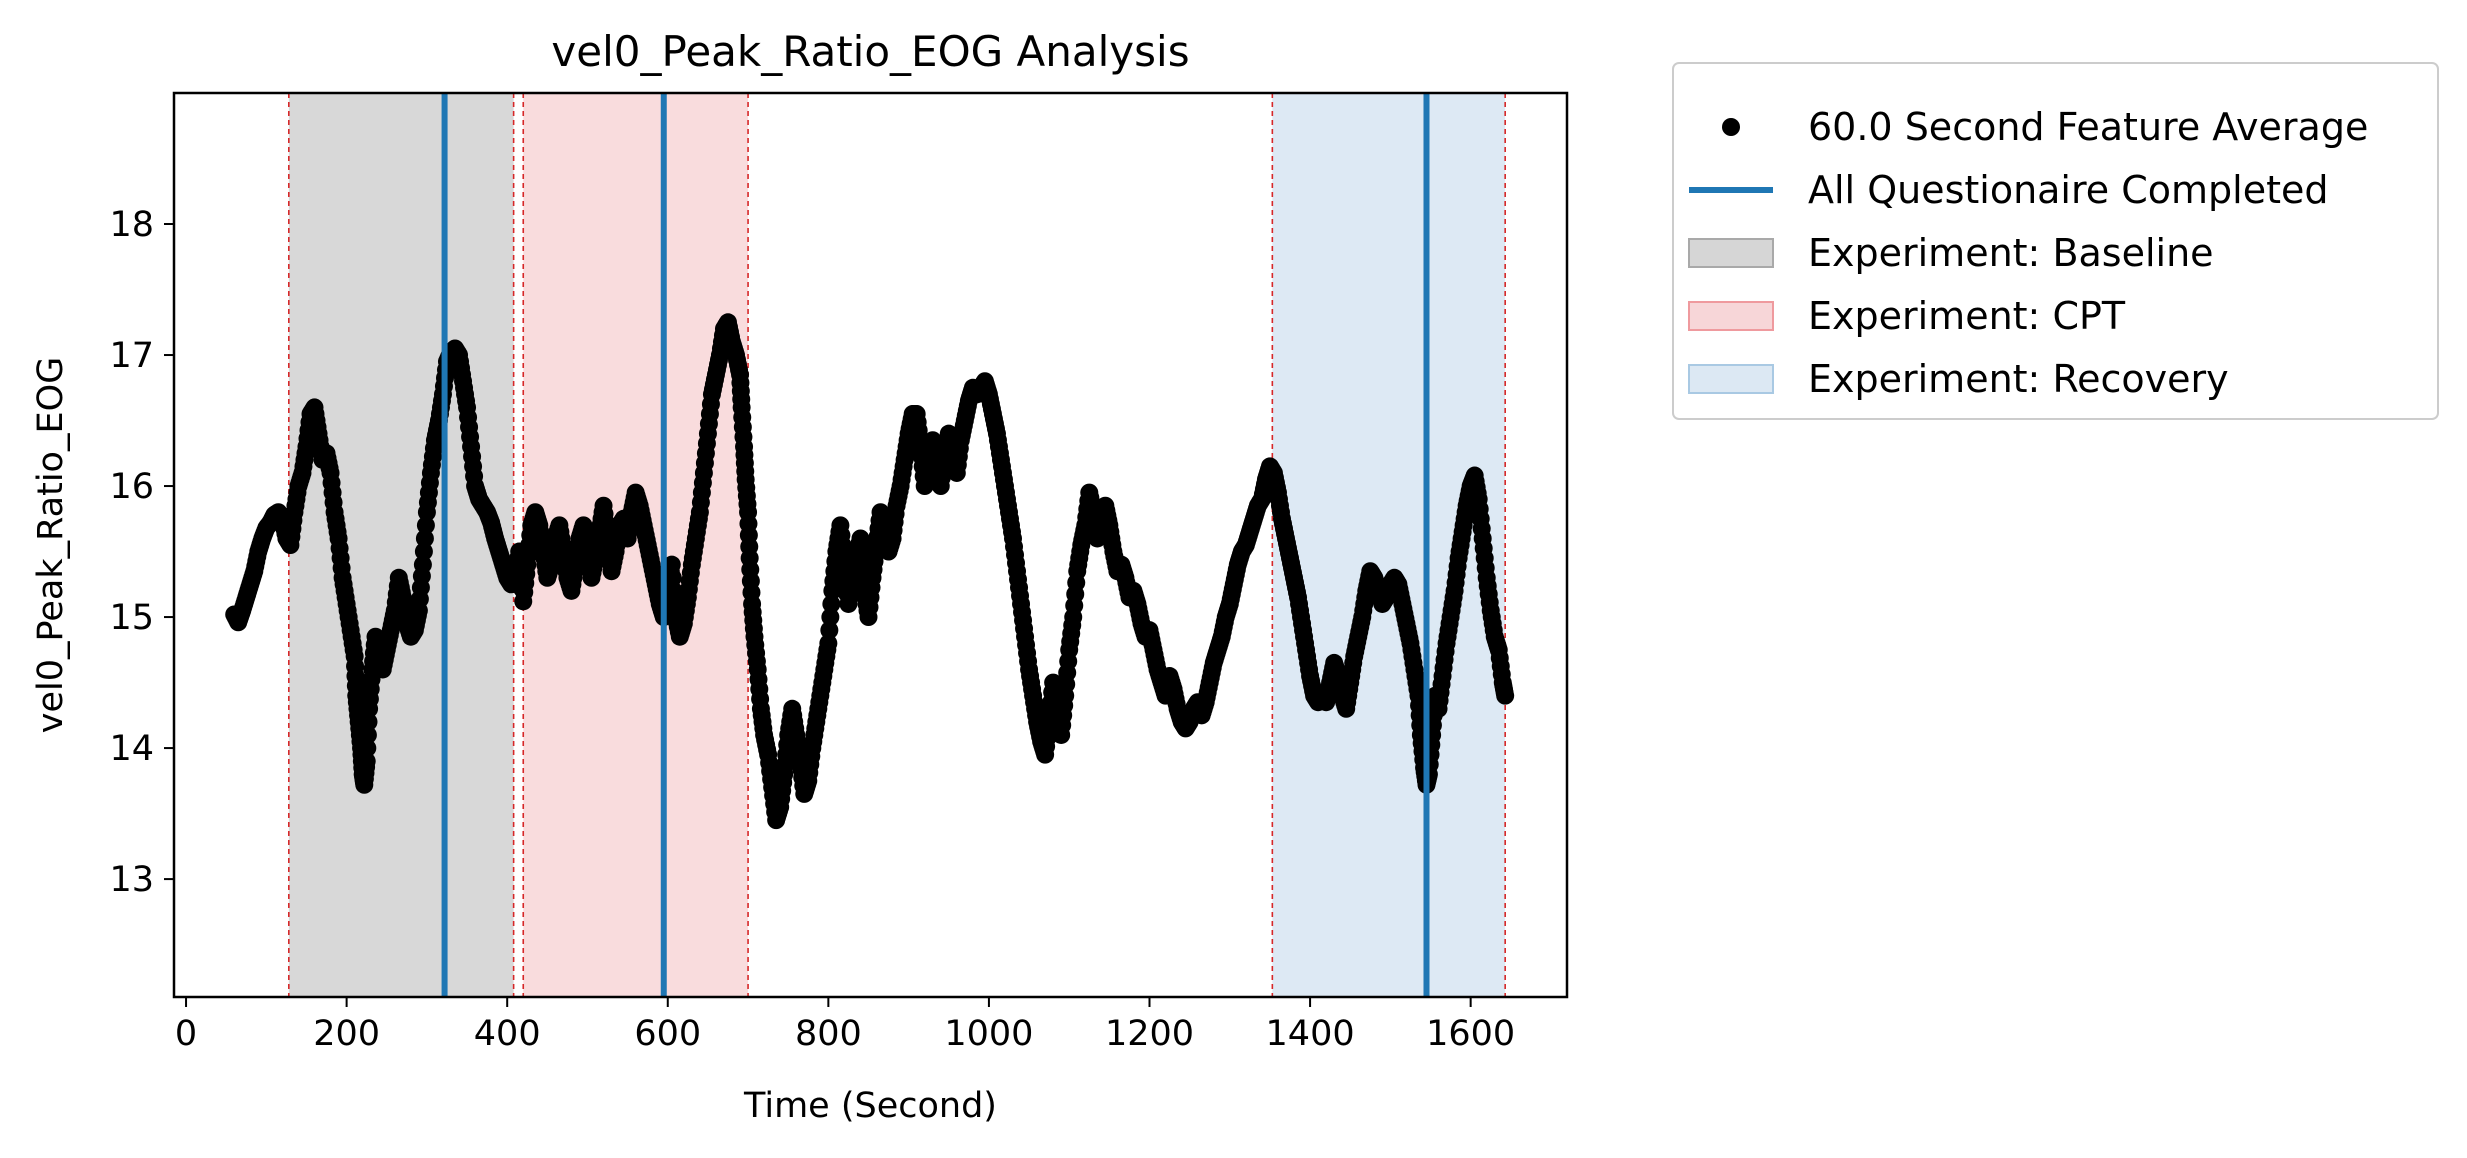  What do you see at coordinates (870, 51) in the screenshot?
I see `chart-title: vel0_Peak_Ratio_EOG Analysis` at bounding box center [870, 51].